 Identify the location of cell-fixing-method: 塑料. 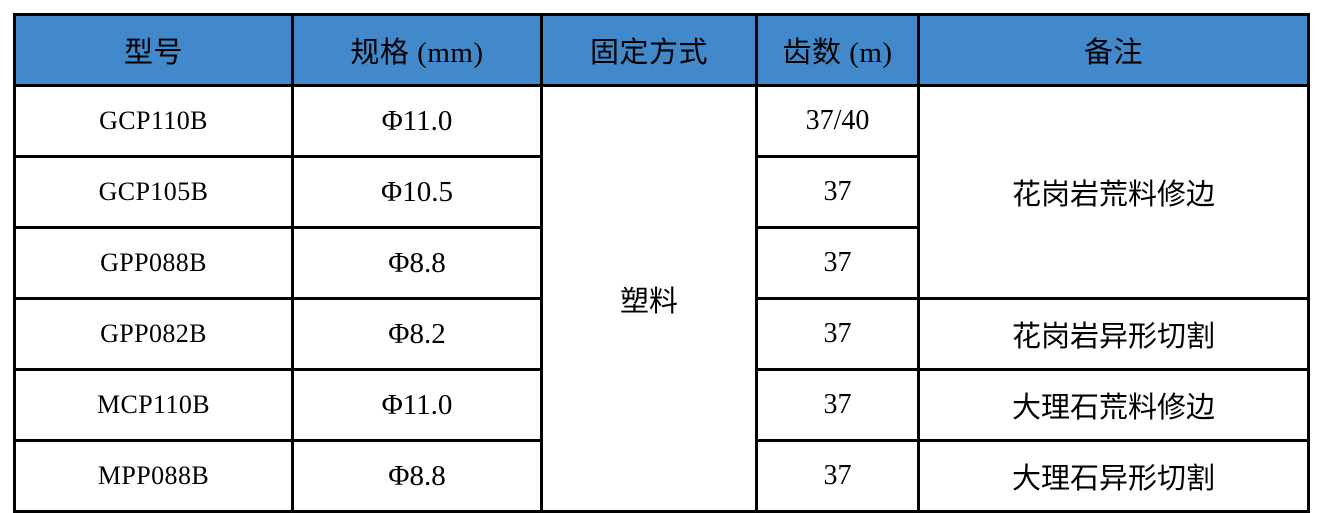
(649, 298).